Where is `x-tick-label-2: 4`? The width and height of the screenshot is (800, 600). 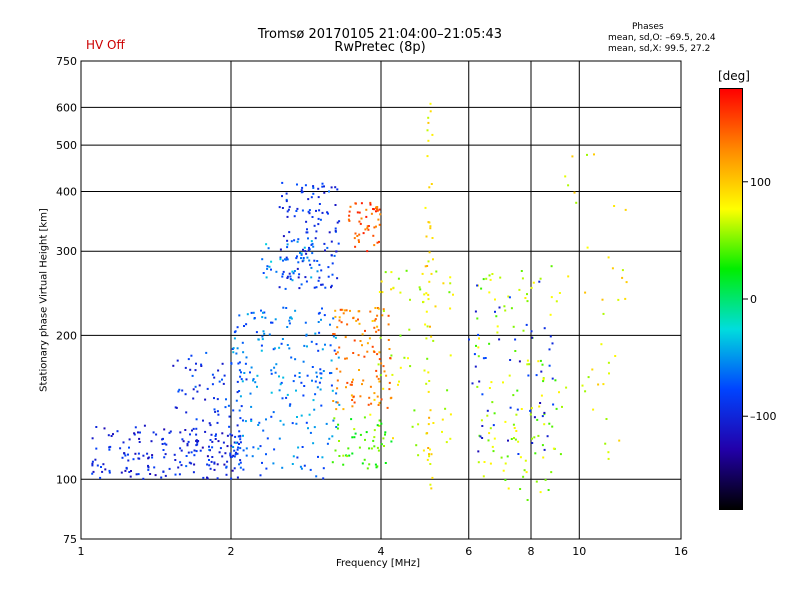
x-tick-label-2: 4 is located at coordinates (381, 551).